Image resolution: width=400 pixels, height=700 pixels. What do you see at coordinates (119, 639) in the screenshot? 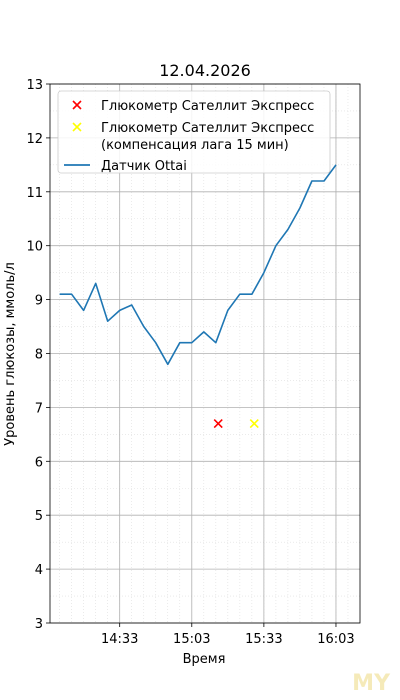
I see `x-tick-label: 14:33` at bounding box center [119, 639].